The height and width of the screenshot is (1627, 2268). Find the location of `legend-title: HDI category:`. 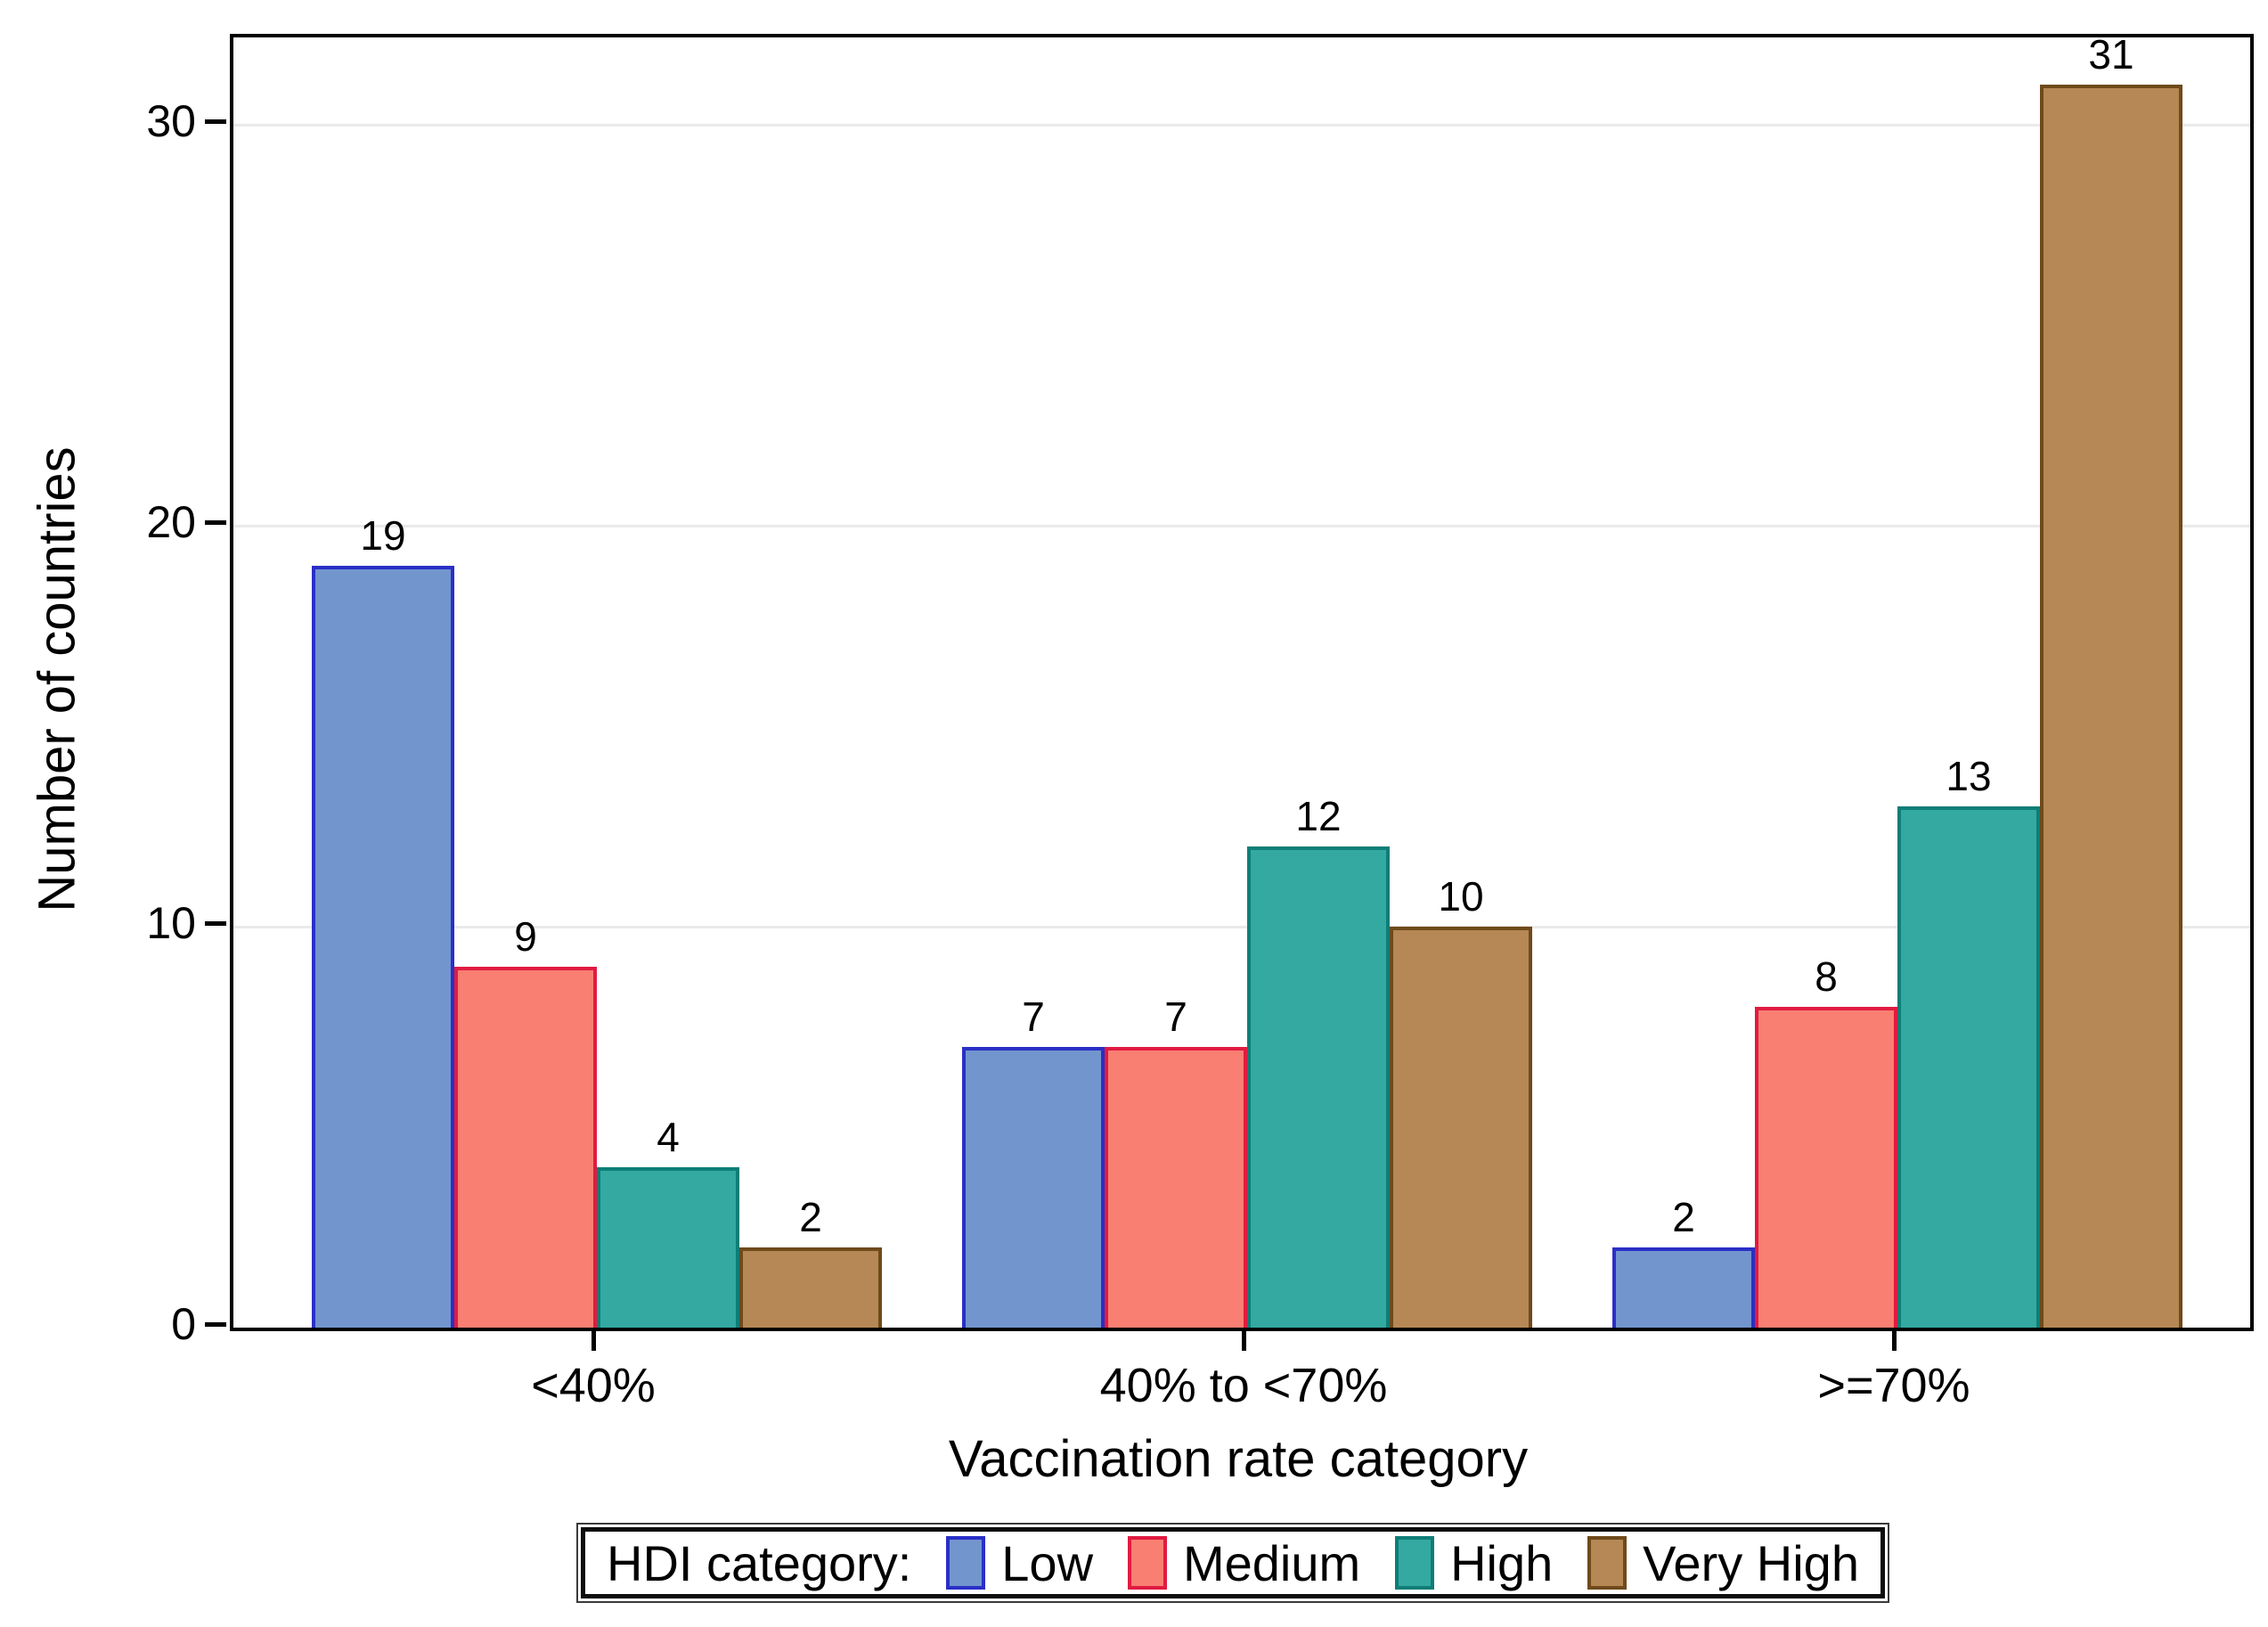

legend-title: HDI category: is located at coordinates (759, 1562).